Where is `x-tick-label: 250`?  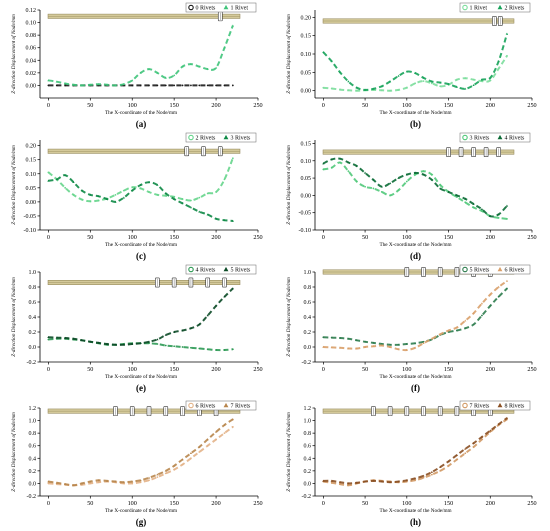
x-tick-label: 250 is located at coordinates (531, 369).